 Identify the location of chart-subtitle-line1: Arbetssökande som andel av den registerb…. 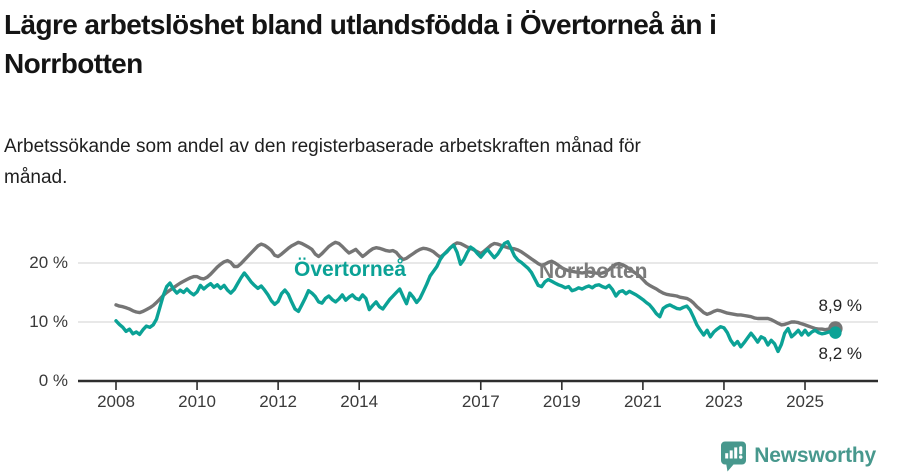
(322, 146).